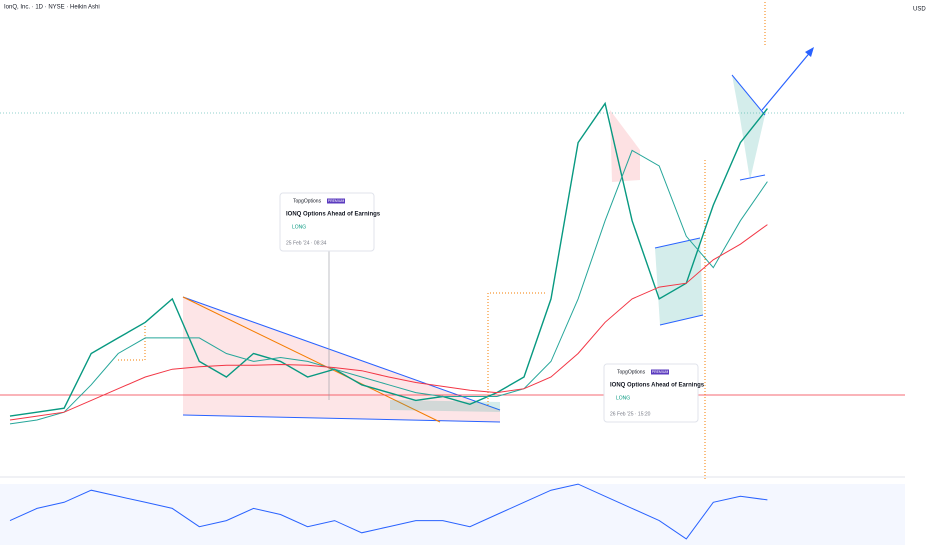  Describe the element at coordinates (306, 243) in the screenshot. I see `card-date: 25 Feb '24 · 08:34` at that location.